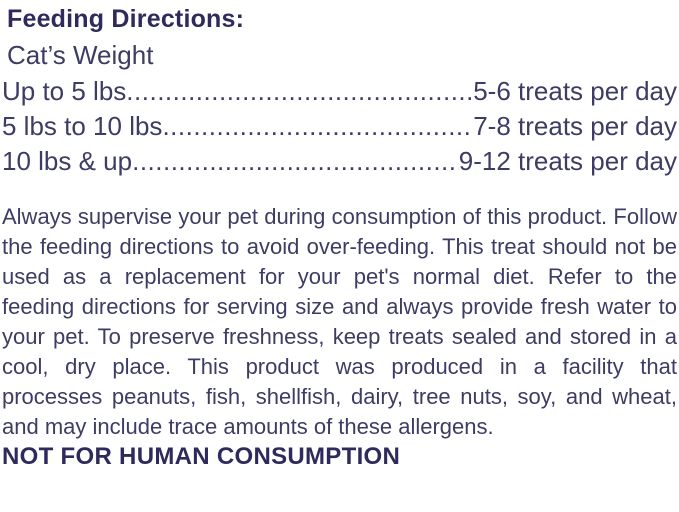 This screenshot has width=679, height=512. Describe the element at coordinates (82, 126) in the screenshot. I see `weight-range: 5 lbs to 10 lbs` at that location.